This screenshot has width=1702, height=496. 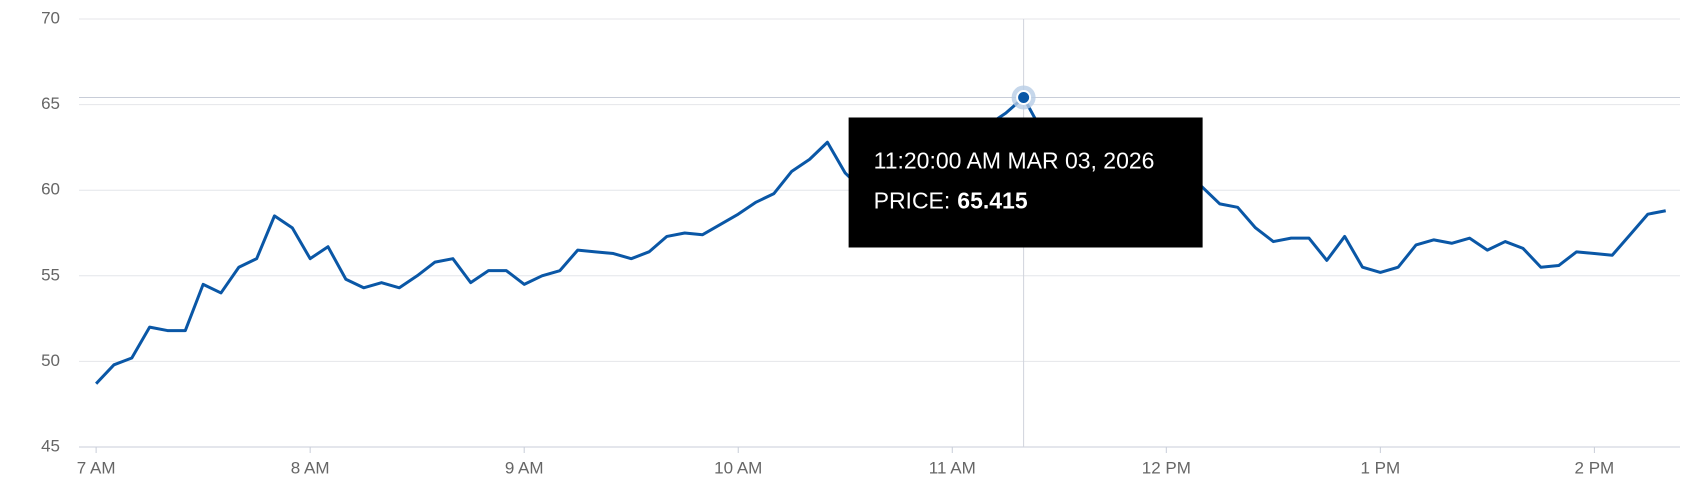 What do you see at coordinates (50, 17) in the screenshot?
I see `y-tick-label: 70` at bounding box center [50, 17].